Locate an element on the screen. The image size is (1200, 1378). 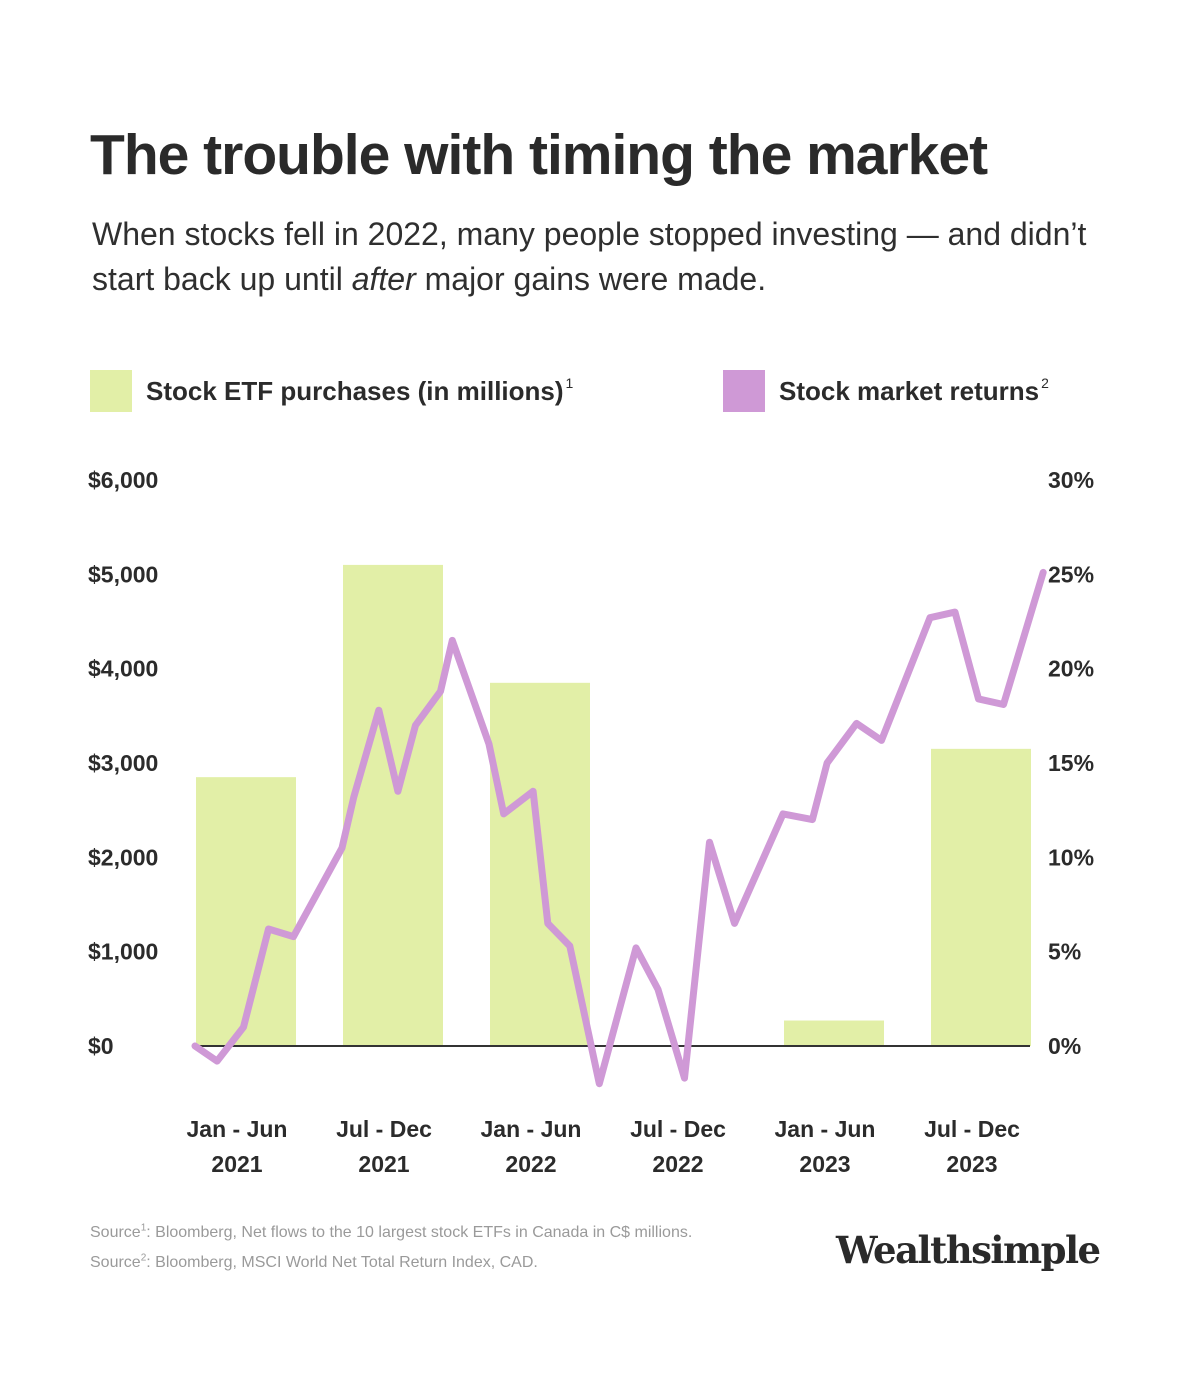
legend-label-etf-purchases: Stock ETF purchases (in millions) 1 is located at coordinates (360, 390).